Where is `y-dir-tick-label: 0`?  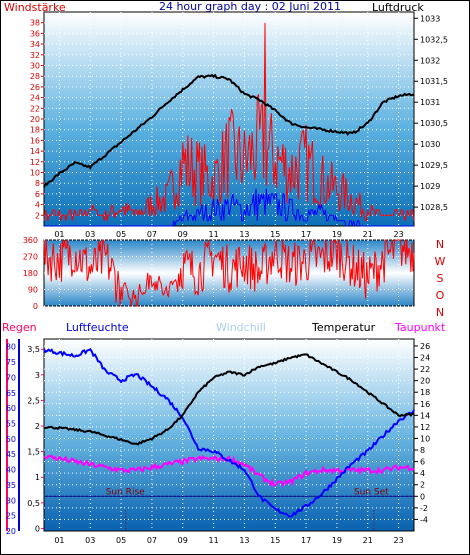 y-dir-tick-label: 0 is located at coordinates (35, 306).